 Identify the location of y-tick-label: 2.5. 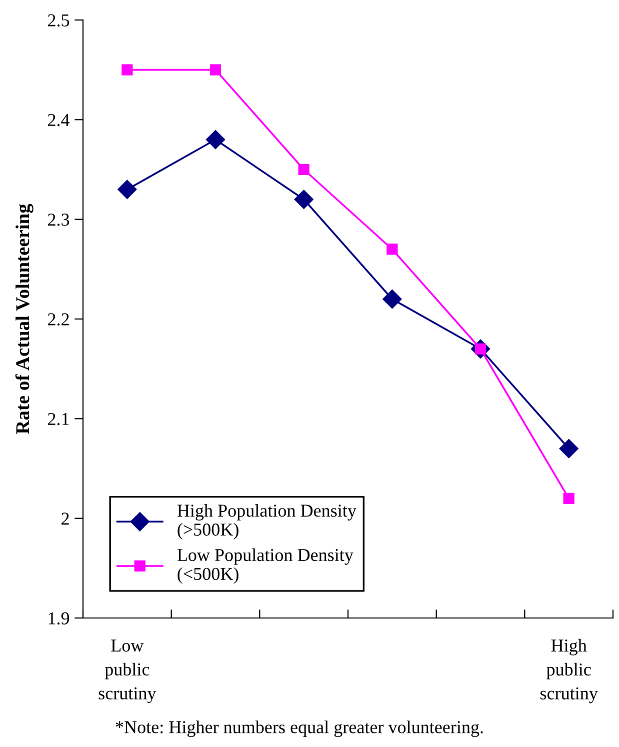
(59, 20).